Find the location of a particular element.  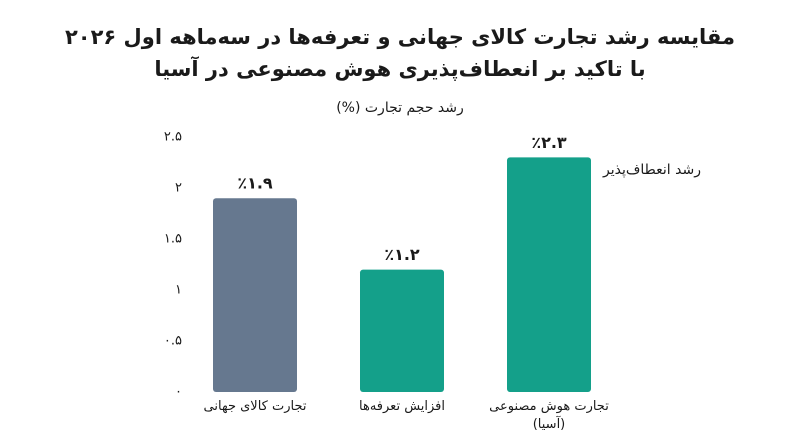

y-tick-label: ۰.۵ is located at coordinates (173, 341).